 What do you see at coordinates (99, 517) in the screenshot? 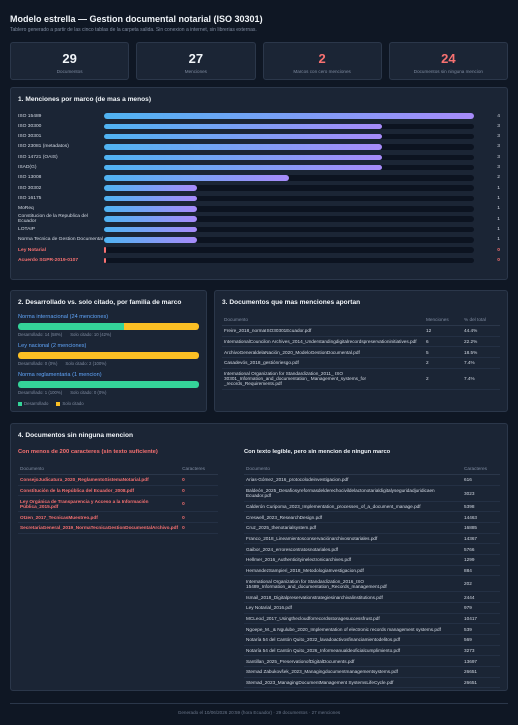
I see `table-cell: Otzen_2017_TecnicasMuestreo.pdf` at bounding box center [99, 517].